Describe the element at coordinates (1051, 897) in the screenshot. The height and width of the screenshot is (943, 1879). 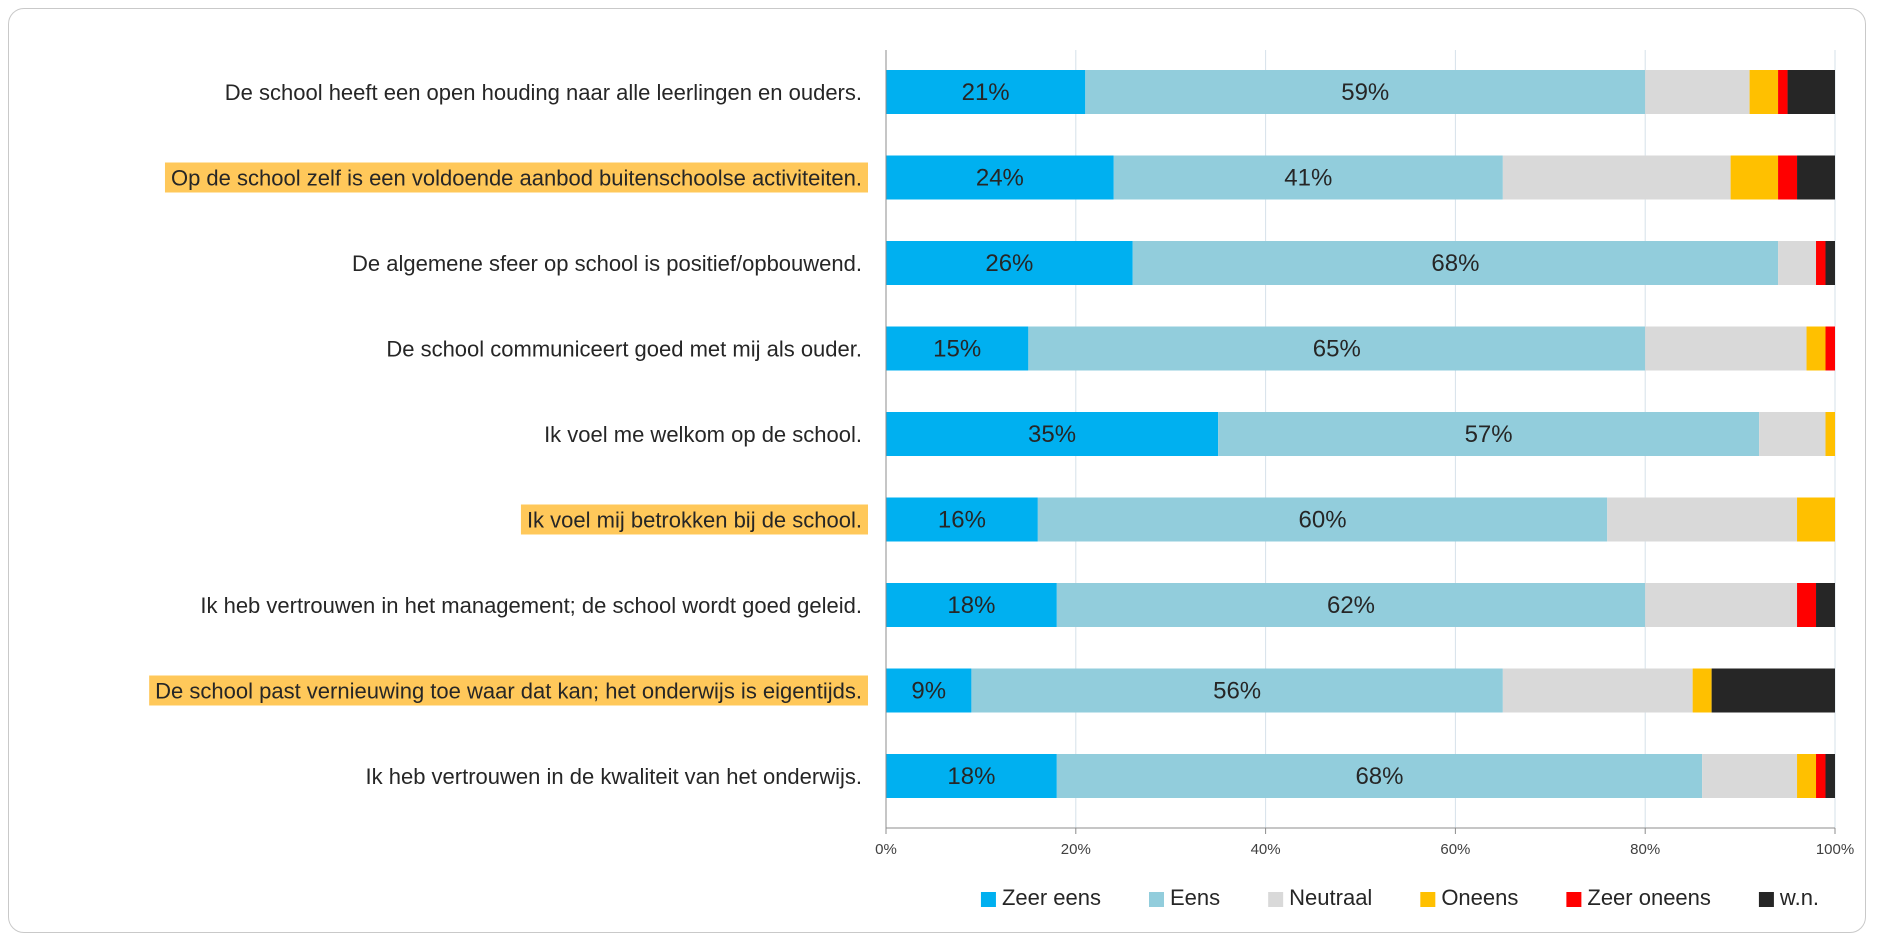
I see `legend-label: Zeer eens` at that location.